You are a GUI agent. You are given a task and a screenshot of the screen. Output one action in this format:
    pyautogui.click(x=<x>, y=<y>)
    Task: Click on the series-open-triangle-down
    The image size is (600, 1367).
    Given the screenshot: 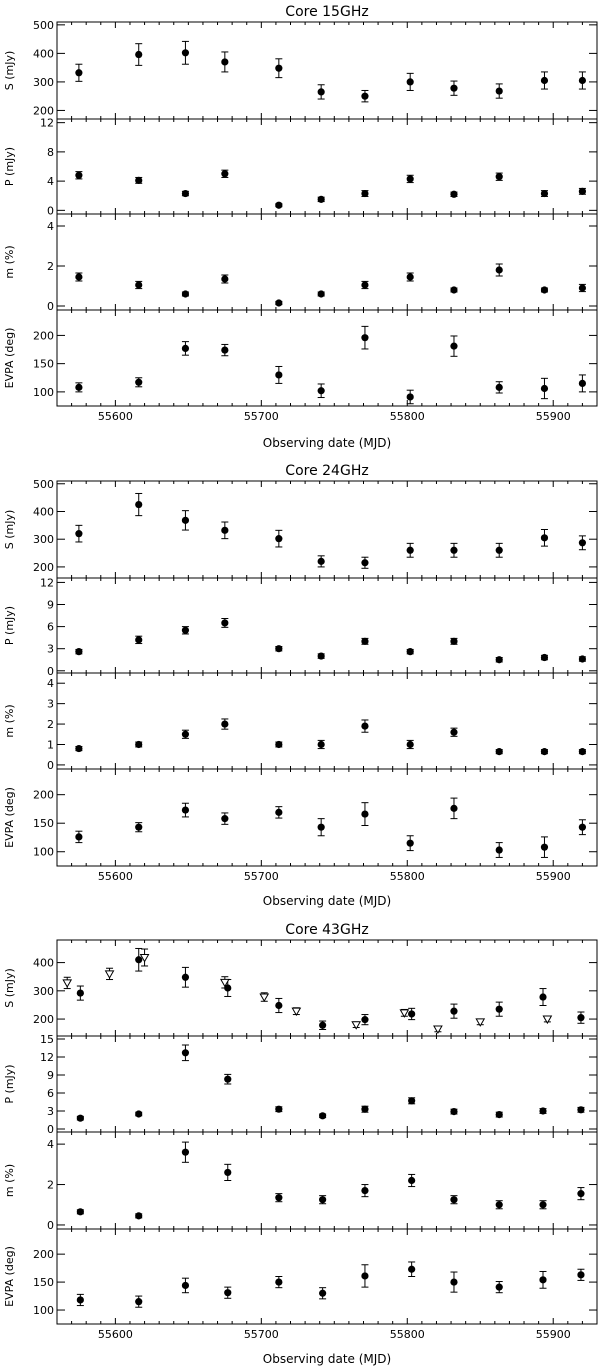 What is the action you would take?
    pyautogui.click(x=307, y=991)
    